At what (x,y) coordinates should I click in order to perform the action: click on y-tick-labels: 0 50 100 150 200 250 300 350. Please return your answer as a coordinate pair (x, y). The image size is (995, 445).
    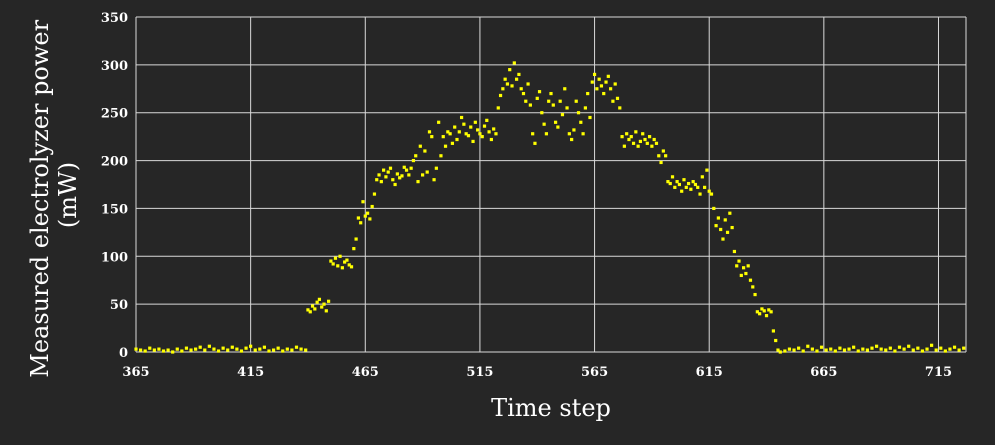
    Looking at the image, I should click on (114, 186).